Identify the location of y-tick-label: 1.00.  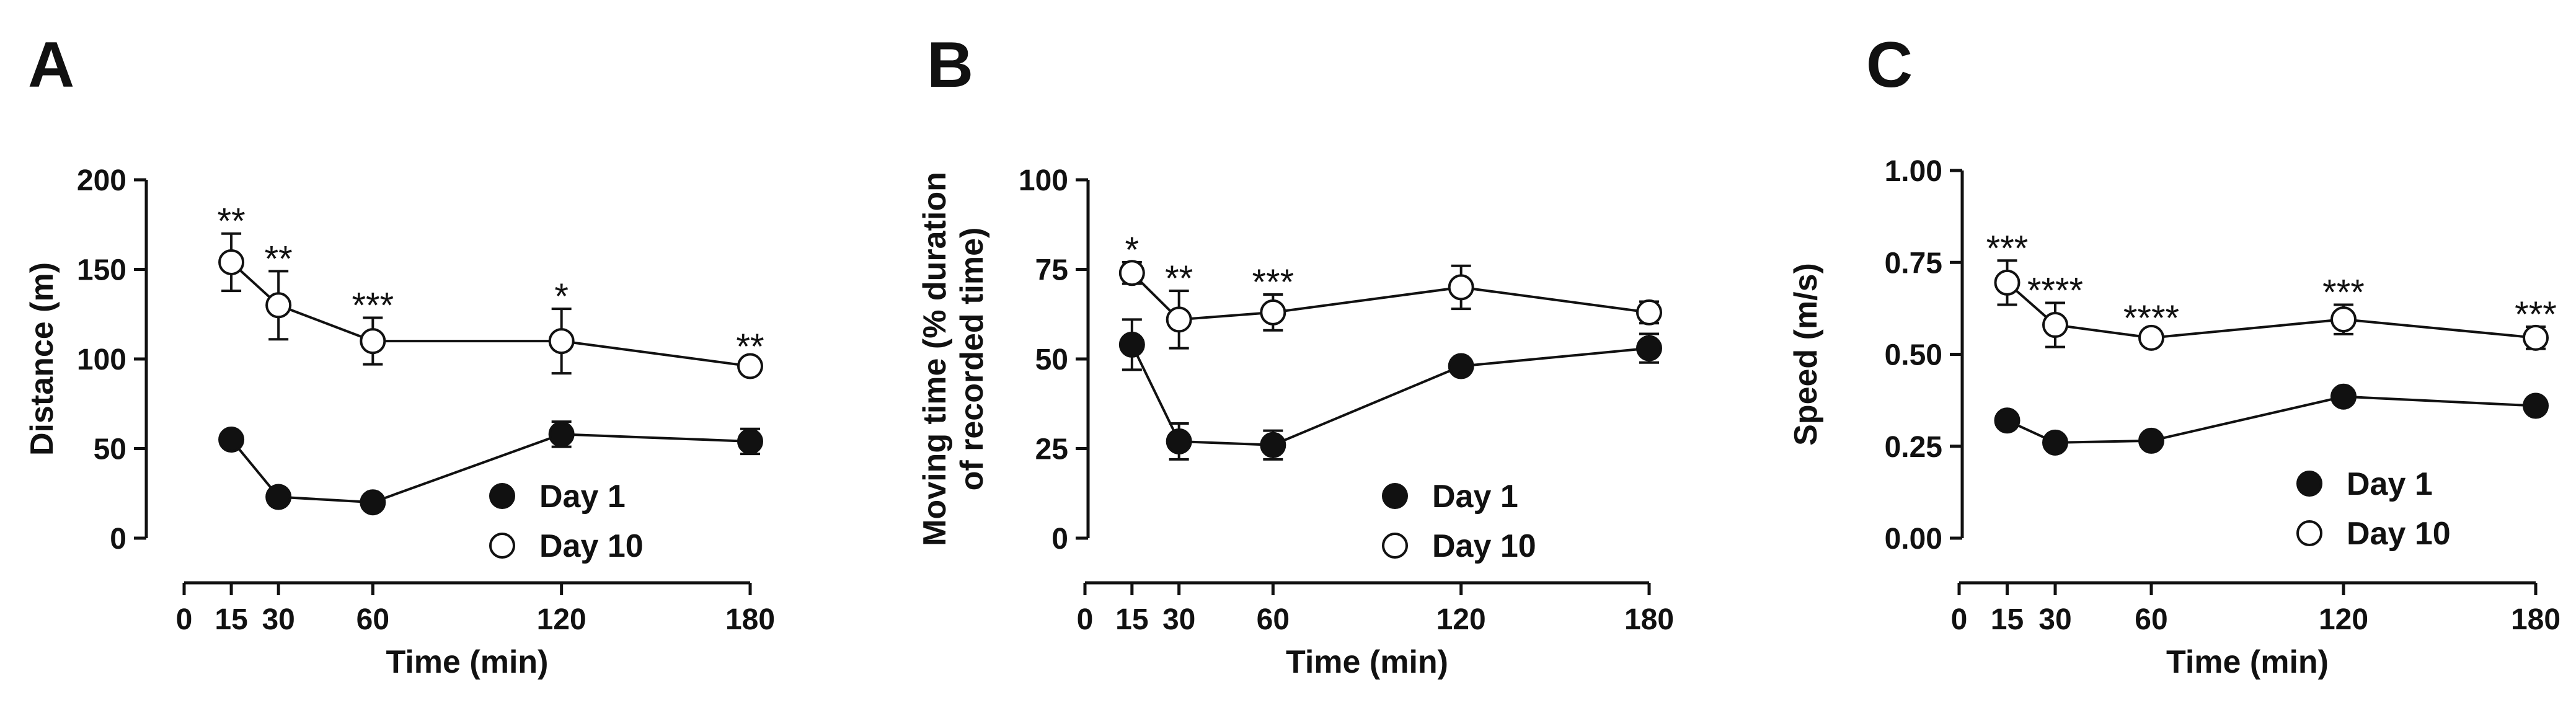
(1913, 171).